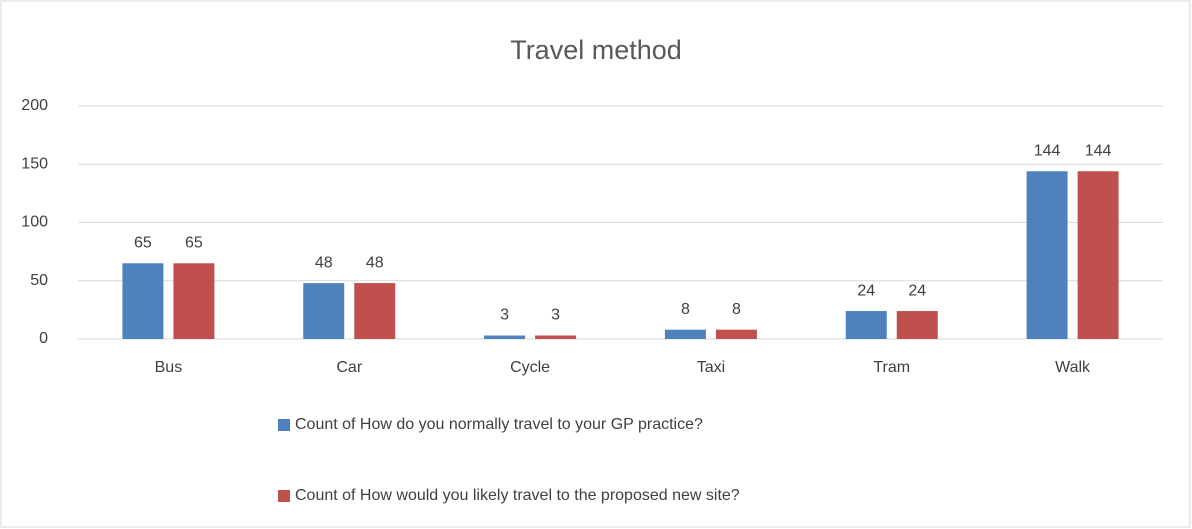  What do you see at coordinates (891, 367) in the screenshot?
I see `x-tick-label: Tram` at bounding box center [891, 367].